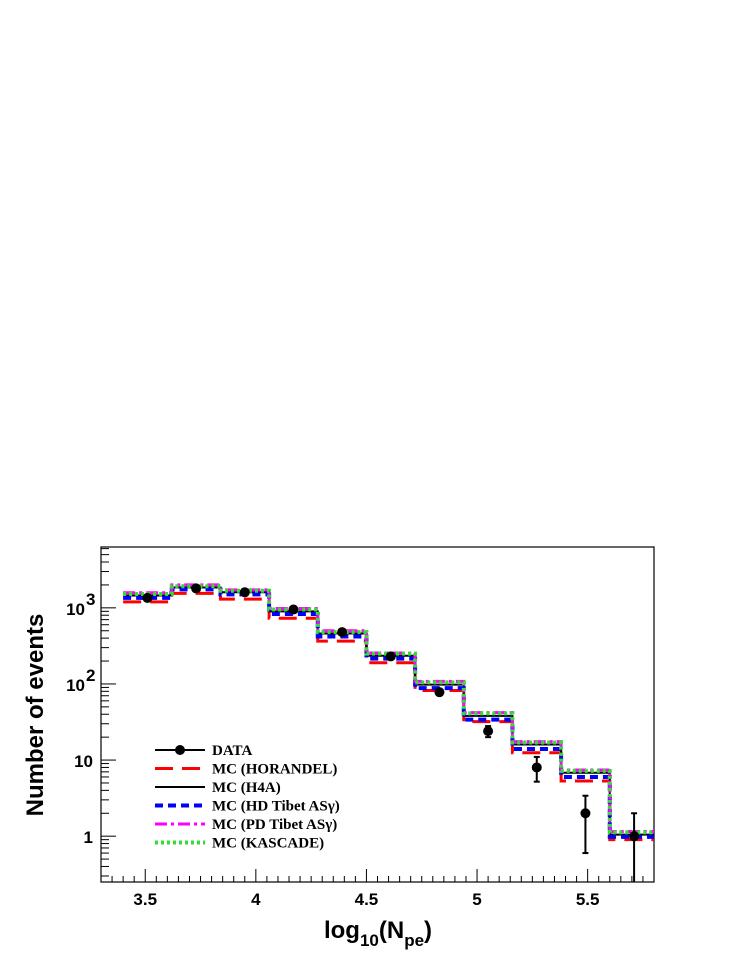 The width and height of the screenshot is (747, 967). Describe the element at coordinates (476, 899) in the screenshot. I see `x-tick-label: 5` at that location.